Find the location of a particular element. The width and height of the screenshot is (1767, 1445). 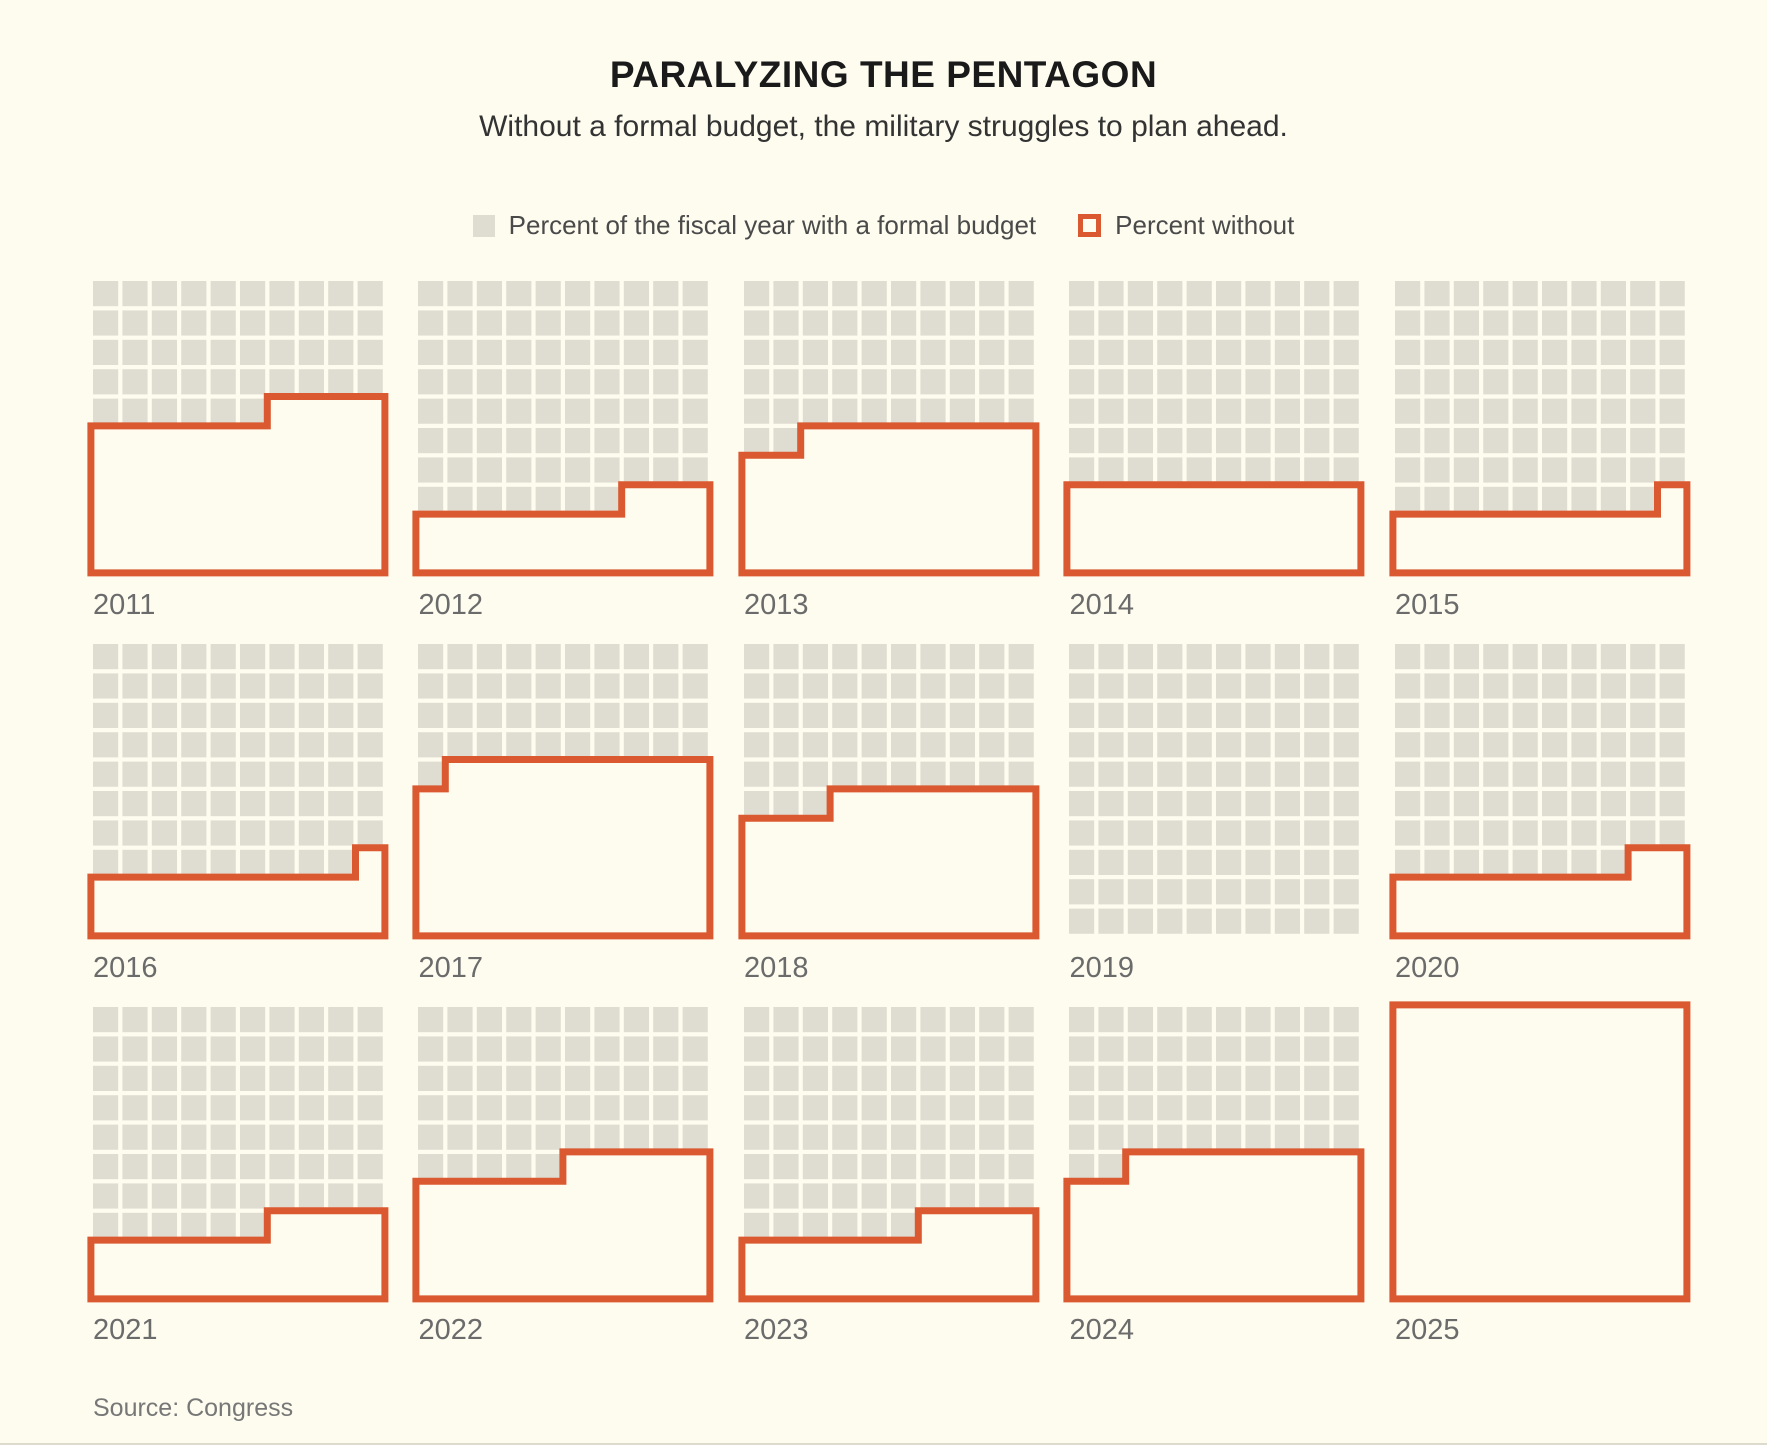

year-tile: 2020 is located at coordinates (1540, 814).